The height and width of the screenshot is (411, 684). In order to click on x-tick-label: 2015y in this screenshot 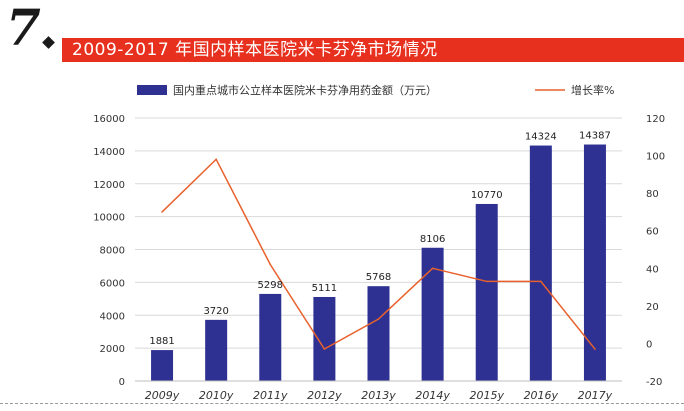, I will do `click(486, 395)`.